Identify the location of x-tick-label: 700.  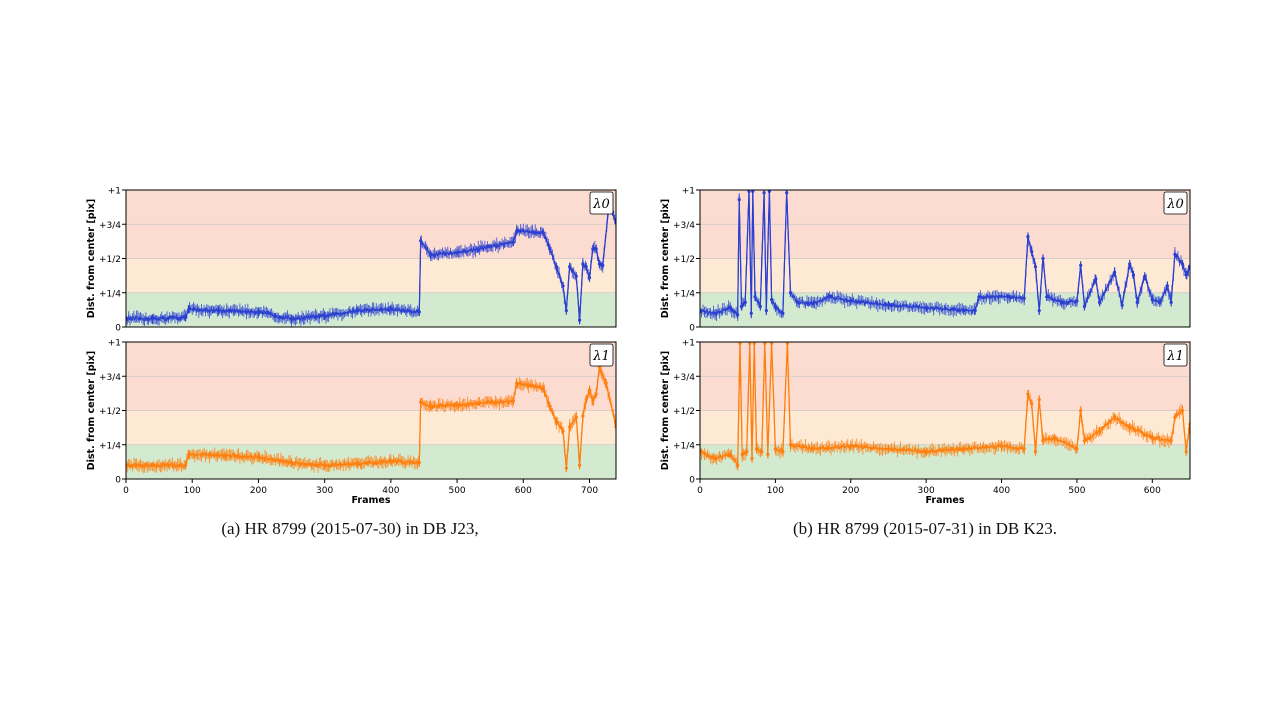
(589, 491).